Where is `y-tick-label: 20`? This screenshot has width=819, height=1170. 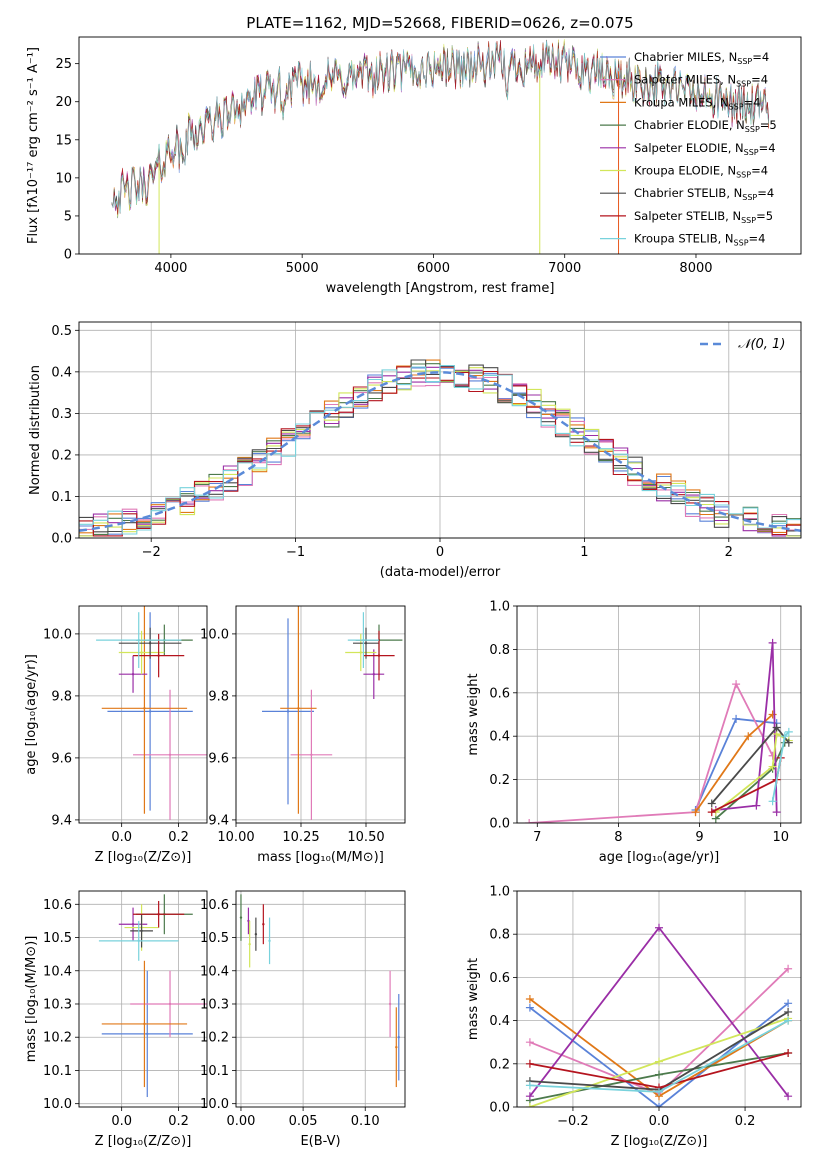 y-tick-label: 20 is located at coordinates (63, 102).